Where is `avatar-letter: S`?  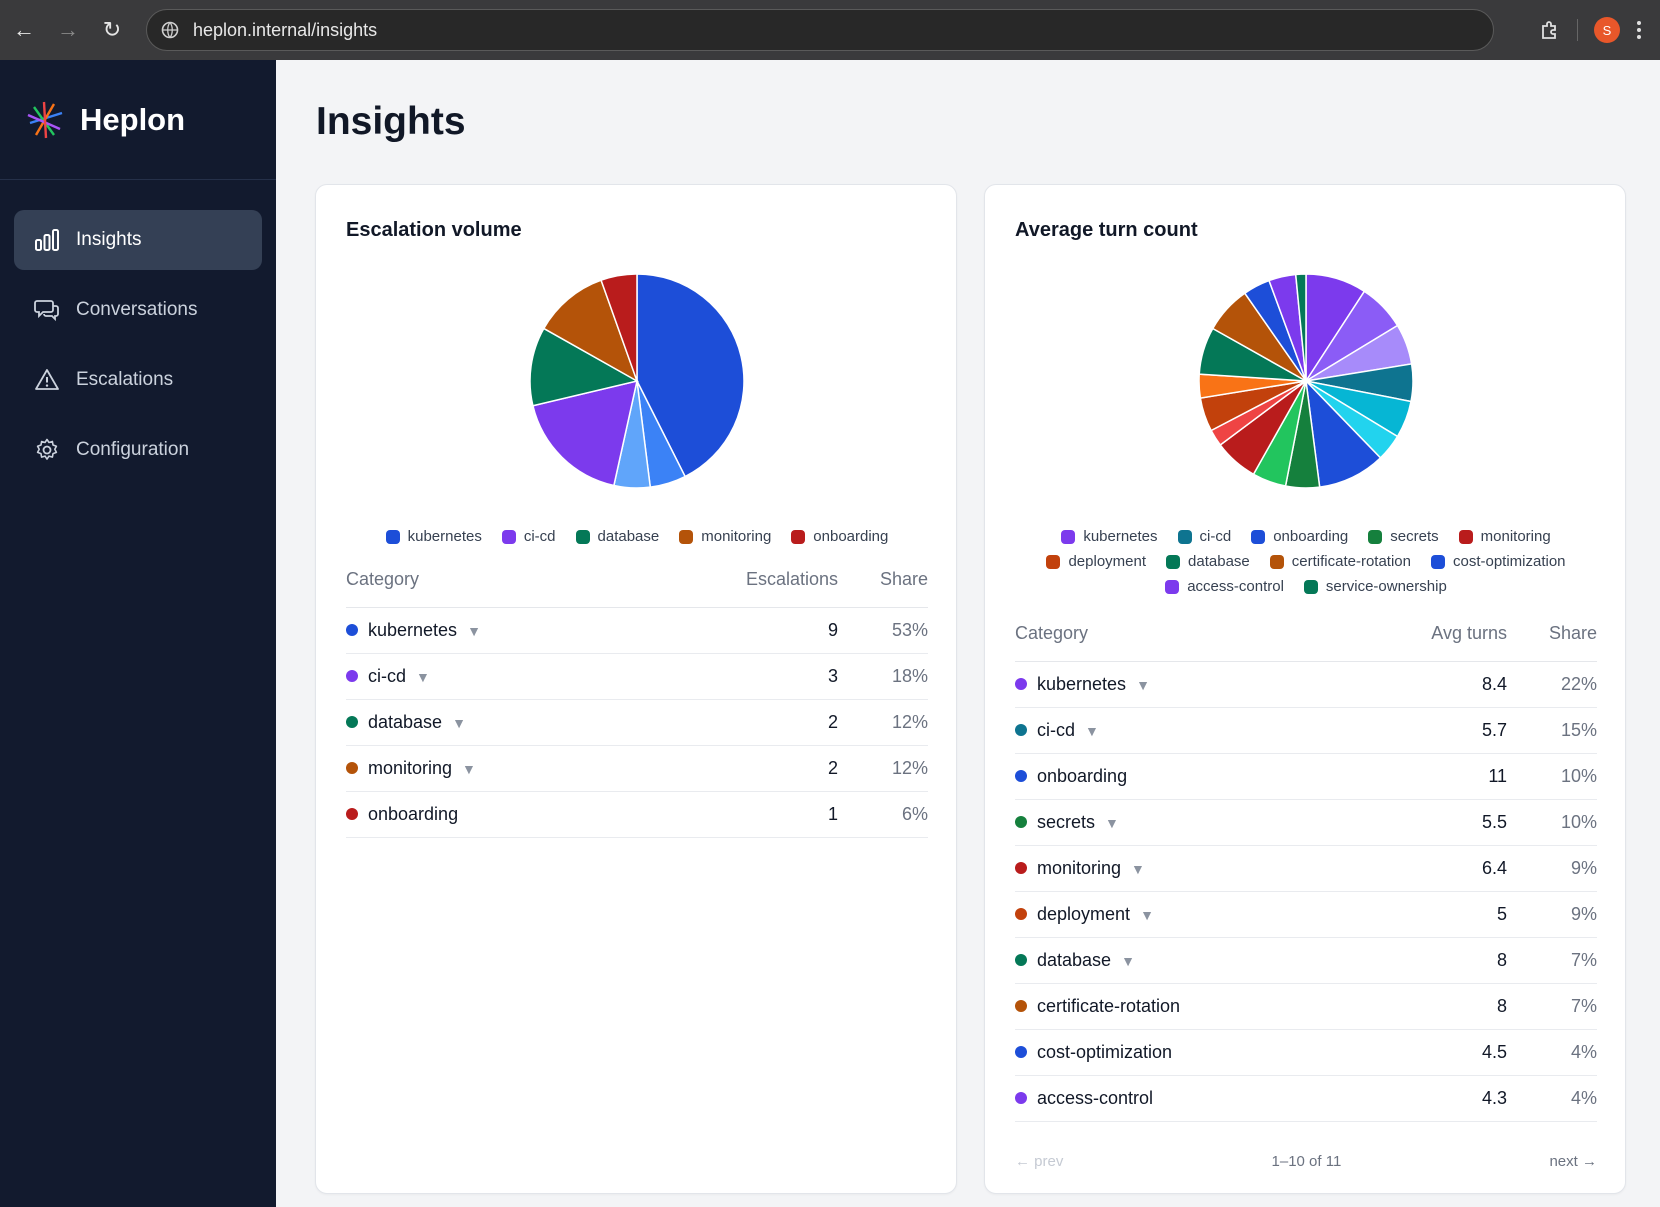
avatar-letter: S is located at coordinates (1607, 30).